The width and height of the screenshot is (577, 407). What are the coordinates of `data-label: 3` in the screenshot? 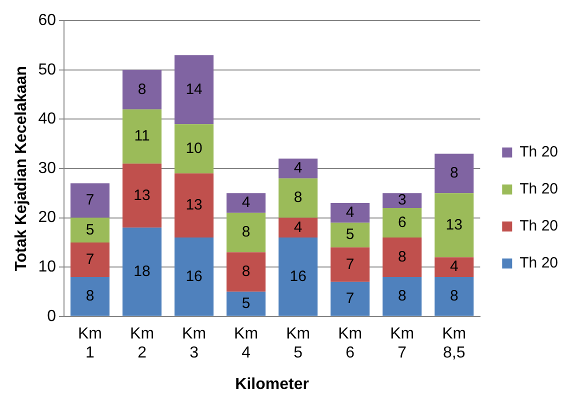 It's located at (402, 200).